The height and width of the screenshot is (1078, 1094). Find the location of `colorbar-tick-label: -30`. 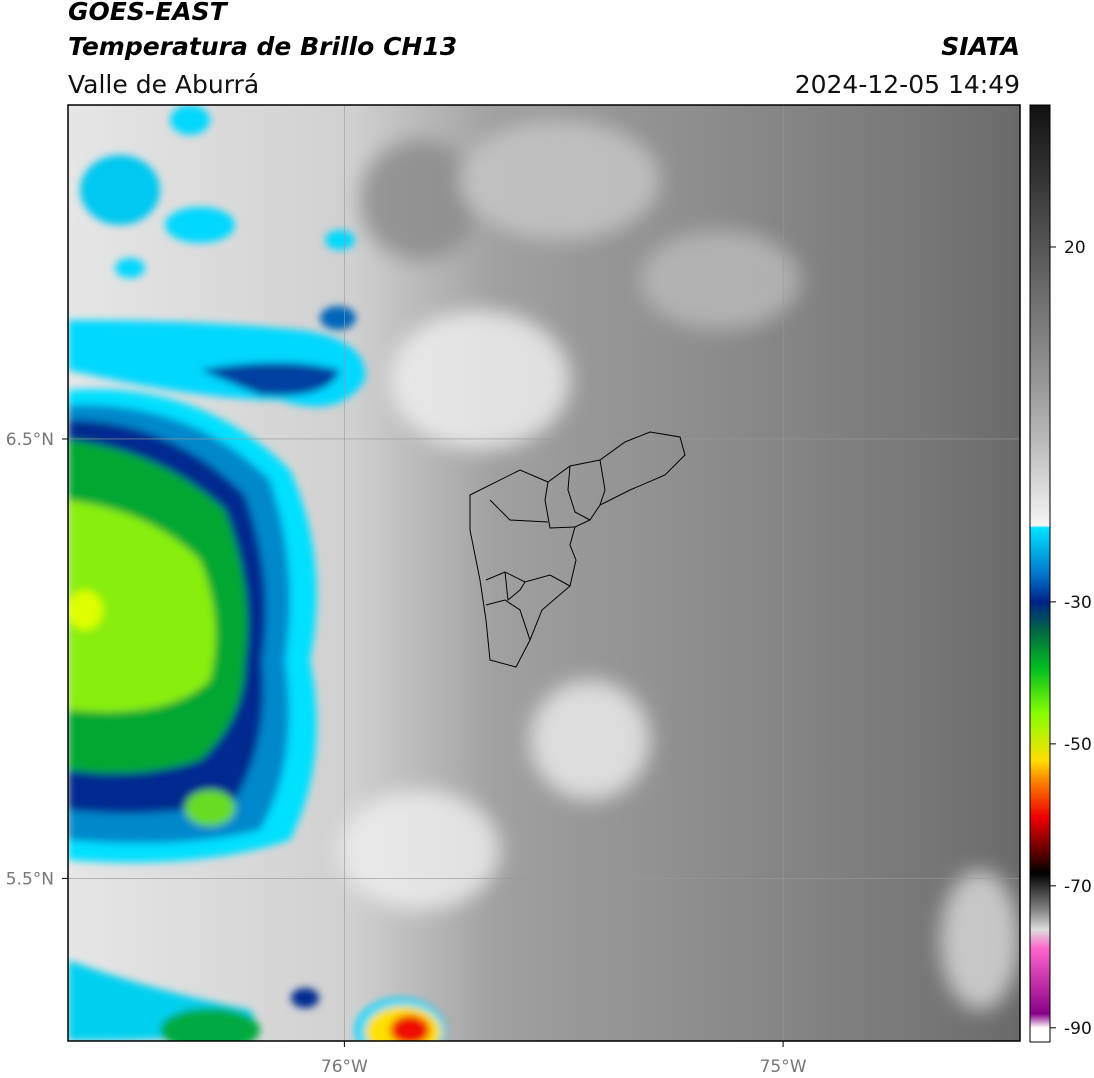

colorbar-tick-label: -30 is located at coordinates (1078, 603).